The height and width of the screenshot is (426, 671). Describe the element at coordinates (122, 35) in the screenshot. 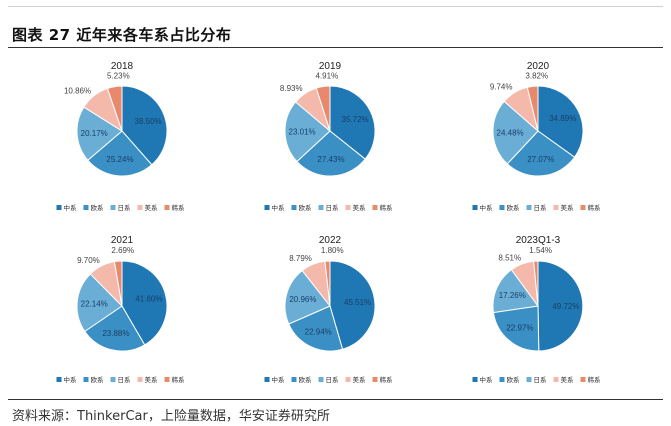

I see `figure-title: 图表 27 近年来各车系占比分布` at that location.